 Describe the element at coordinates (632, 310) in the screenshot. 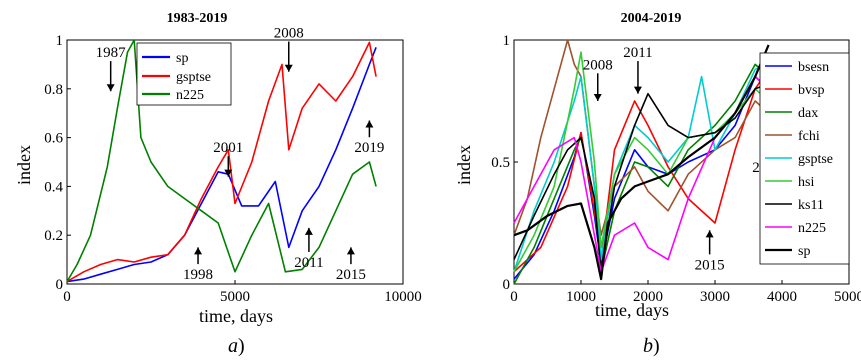

I see `panel-b-xlabel: time, days` at that location.